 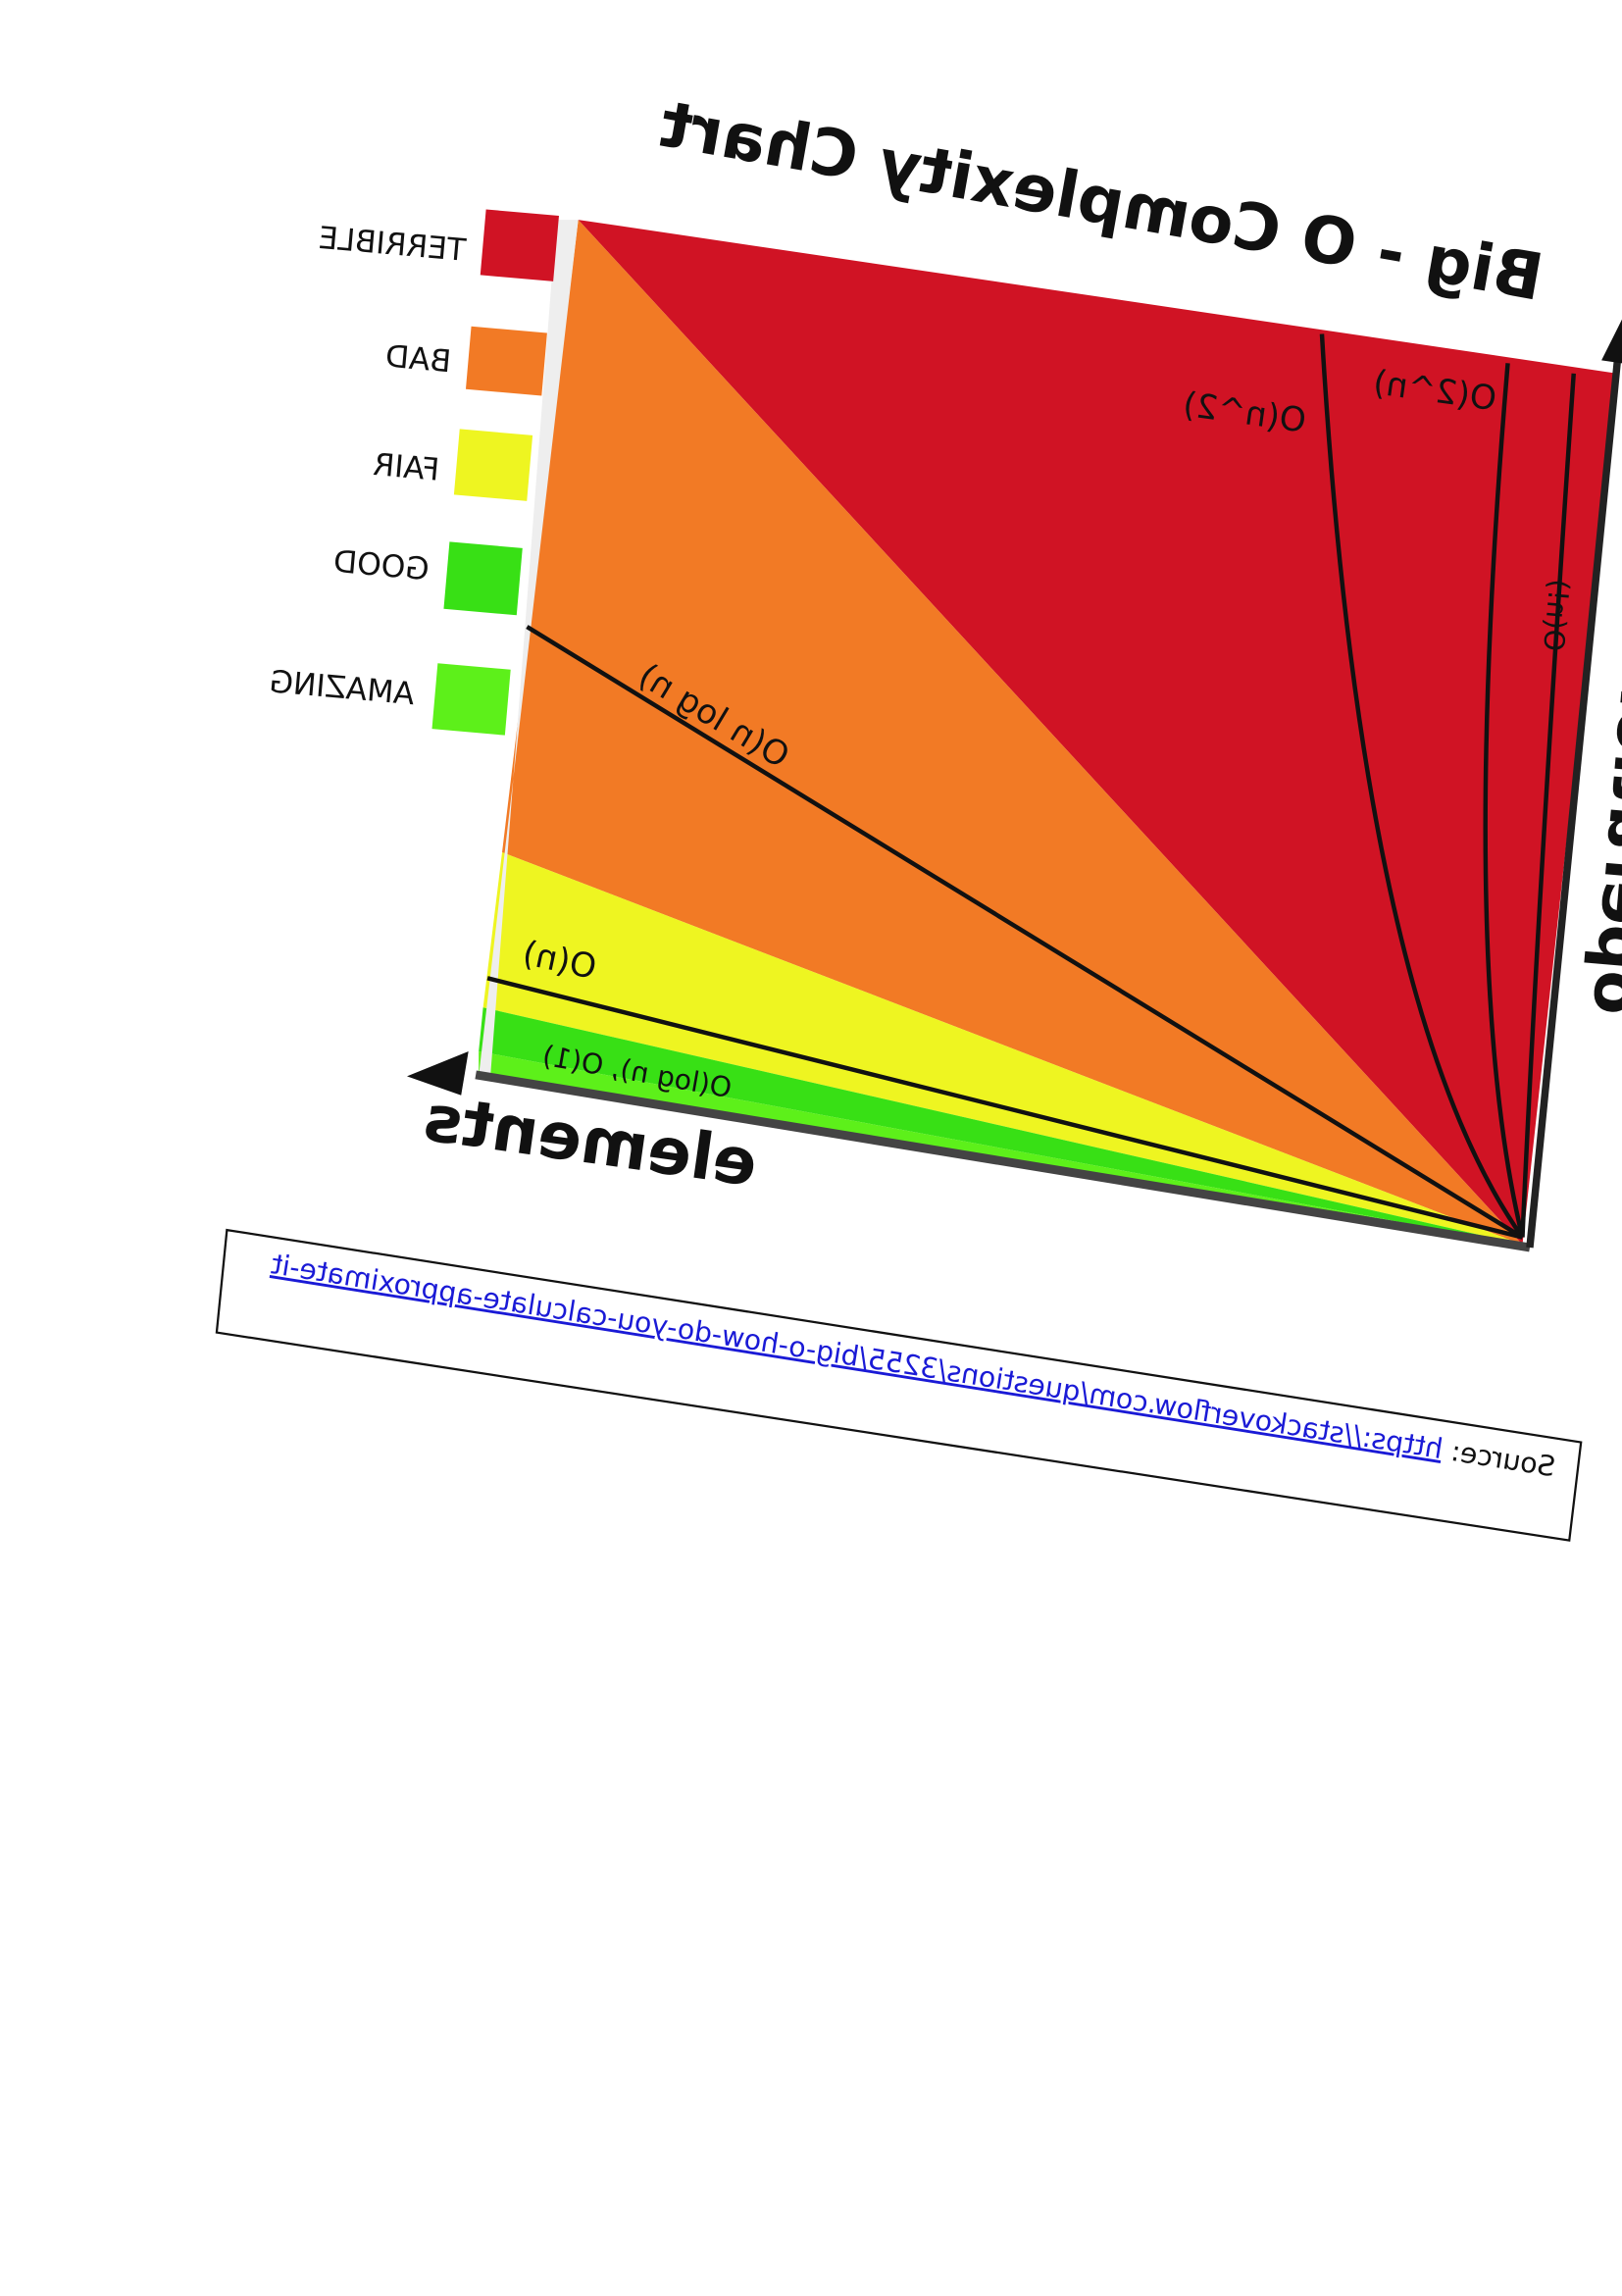 I want to click on chart-edge, so click(x=529, y=648).